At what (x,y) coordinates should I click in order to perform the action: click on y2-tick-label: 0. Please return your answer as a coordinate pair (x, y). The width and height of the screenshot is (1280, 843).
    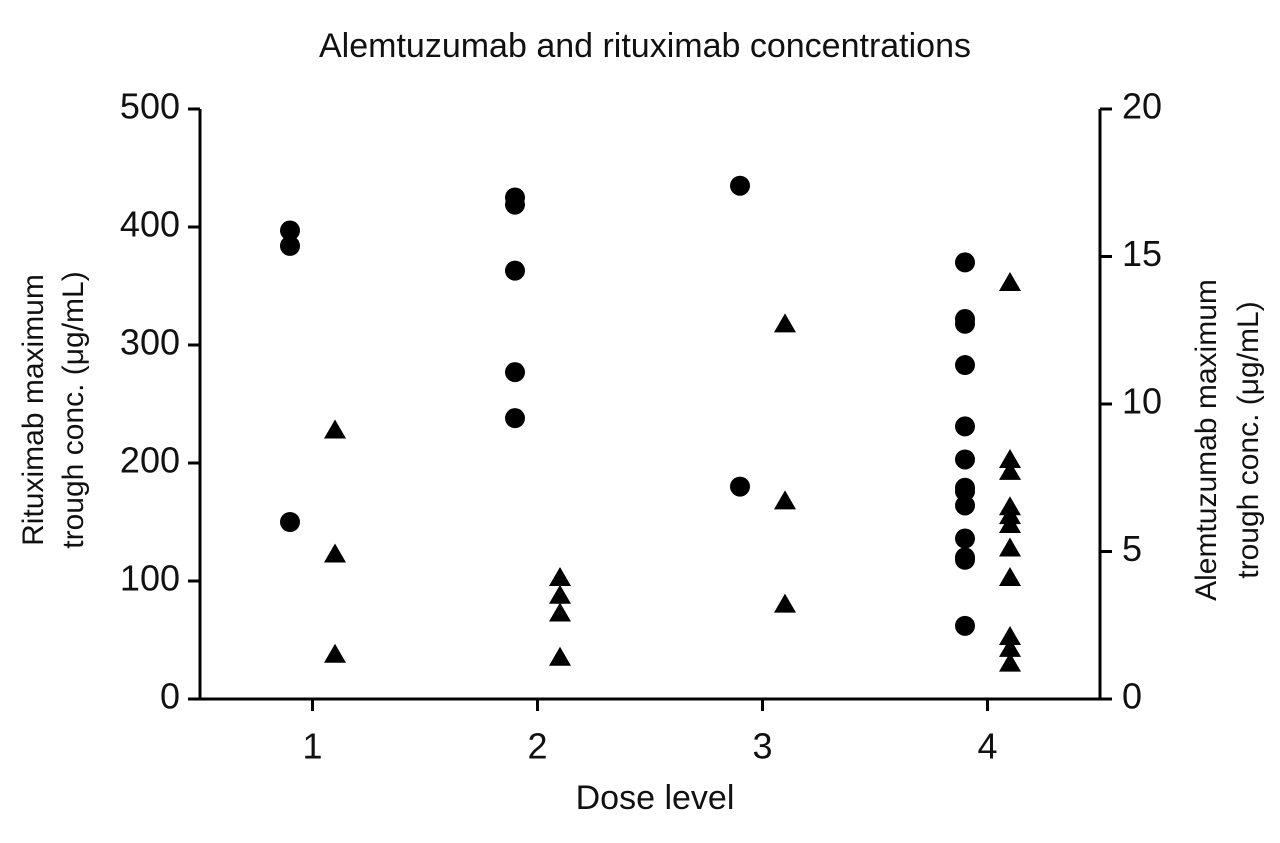
    Looking at the image, I should click on (1132, 696).